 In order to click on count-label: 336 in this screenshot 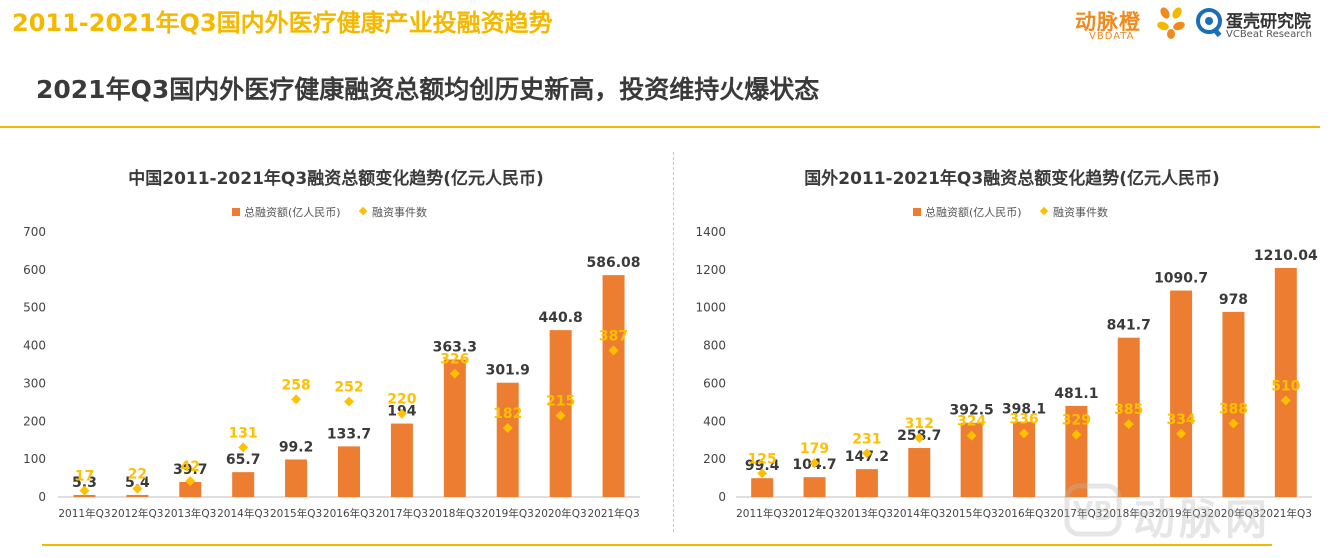, I will do `click(1023, 419)`.